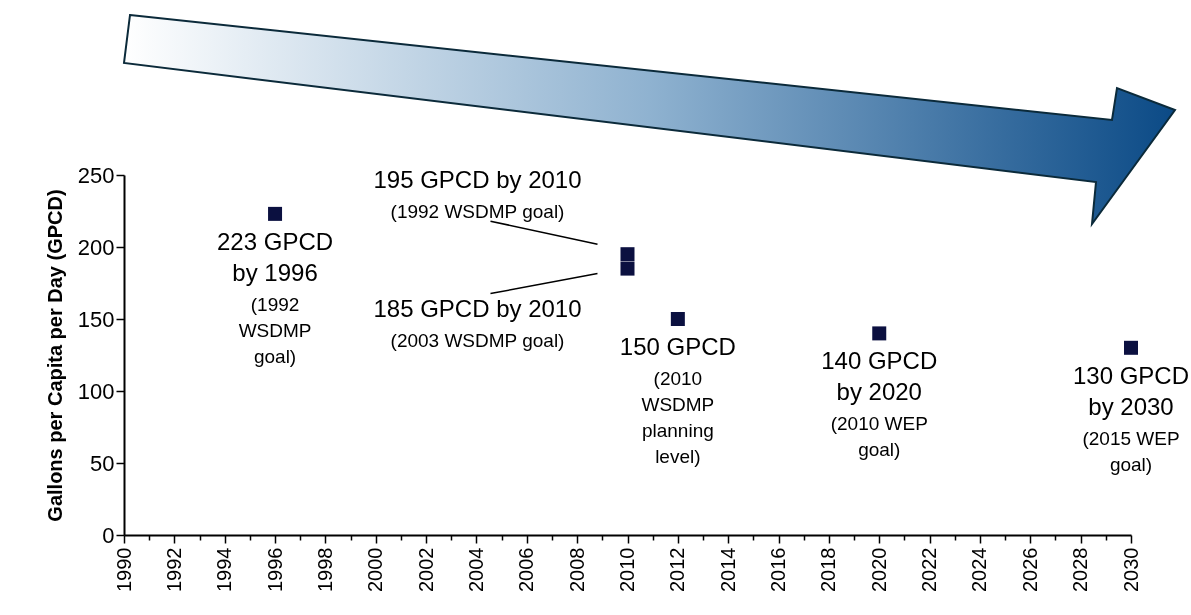 The image size is (1191, 615). What do you see at coordinates (1029, 569) in the screenshot?
I see `x-tick-label: 2026` at bounding box center [1029, 569].